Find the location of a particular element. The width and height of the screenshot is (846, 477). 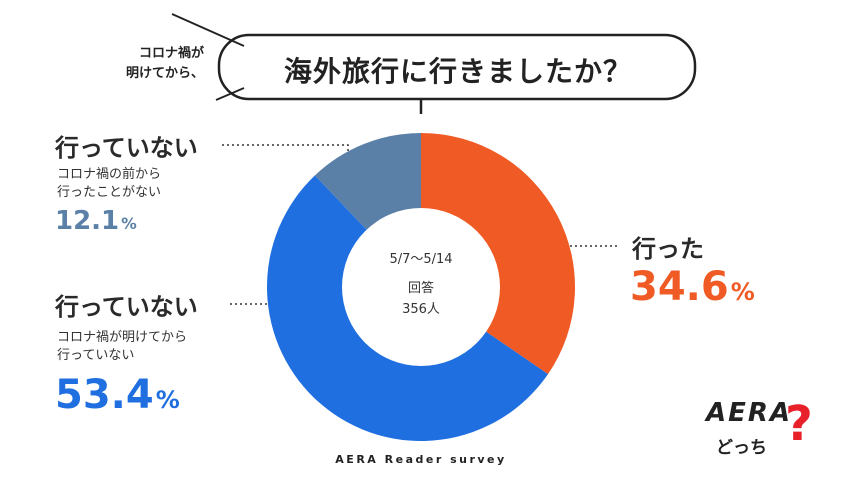

leader-line-never is located at coordinates (285, 162).